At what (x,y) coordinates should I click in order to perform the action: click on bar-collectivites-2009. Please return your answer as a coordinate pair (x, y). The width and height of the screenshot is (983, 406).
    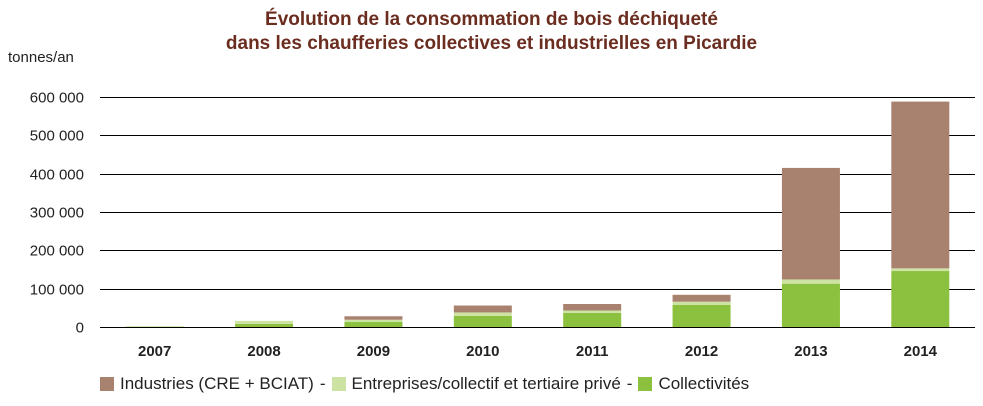
    Looking at the image, I should click on (373, 324).